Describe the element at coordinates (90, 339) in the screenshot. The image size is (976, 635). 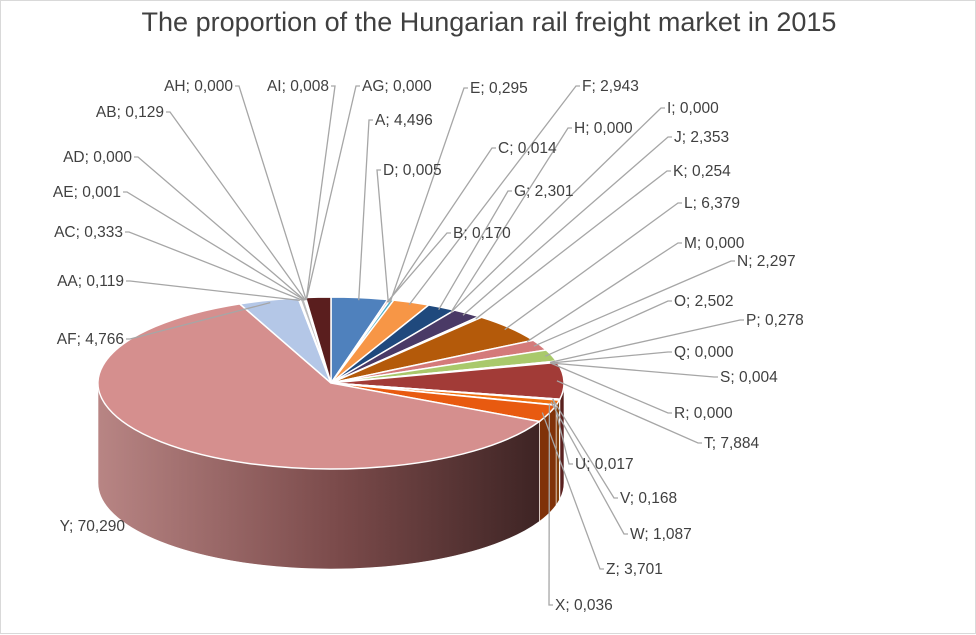
I see `data-label-AF: AF; 4,766` at that location.